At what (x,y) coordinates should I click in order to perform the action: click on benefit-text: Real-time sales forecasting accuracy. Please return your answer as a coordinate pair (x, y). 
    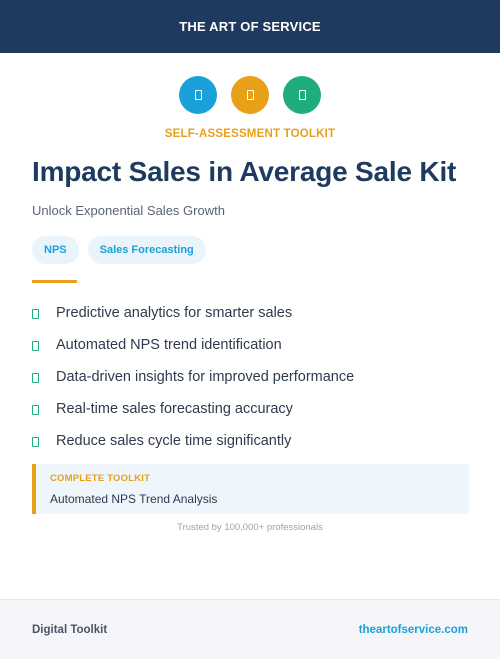
    Looking at the image, I should click on (174, 409).